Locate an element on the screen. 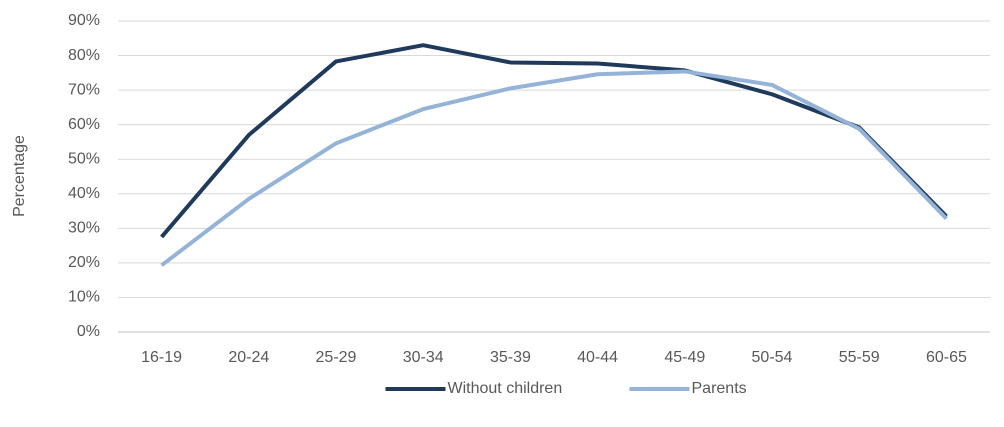  y-tick-label: 80% is located at coordinates (84, 55).